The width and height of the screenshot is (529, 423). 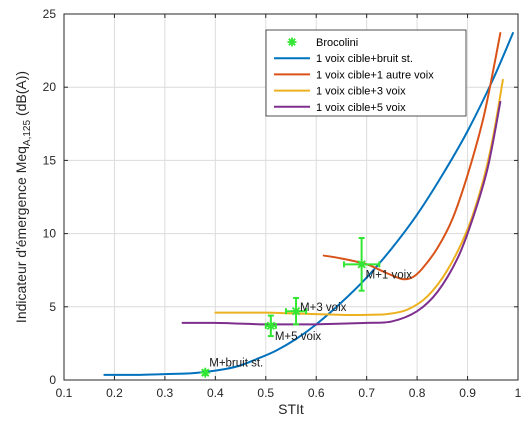 I want to click on y-tick-label: 15, so click(x=50, y=160).